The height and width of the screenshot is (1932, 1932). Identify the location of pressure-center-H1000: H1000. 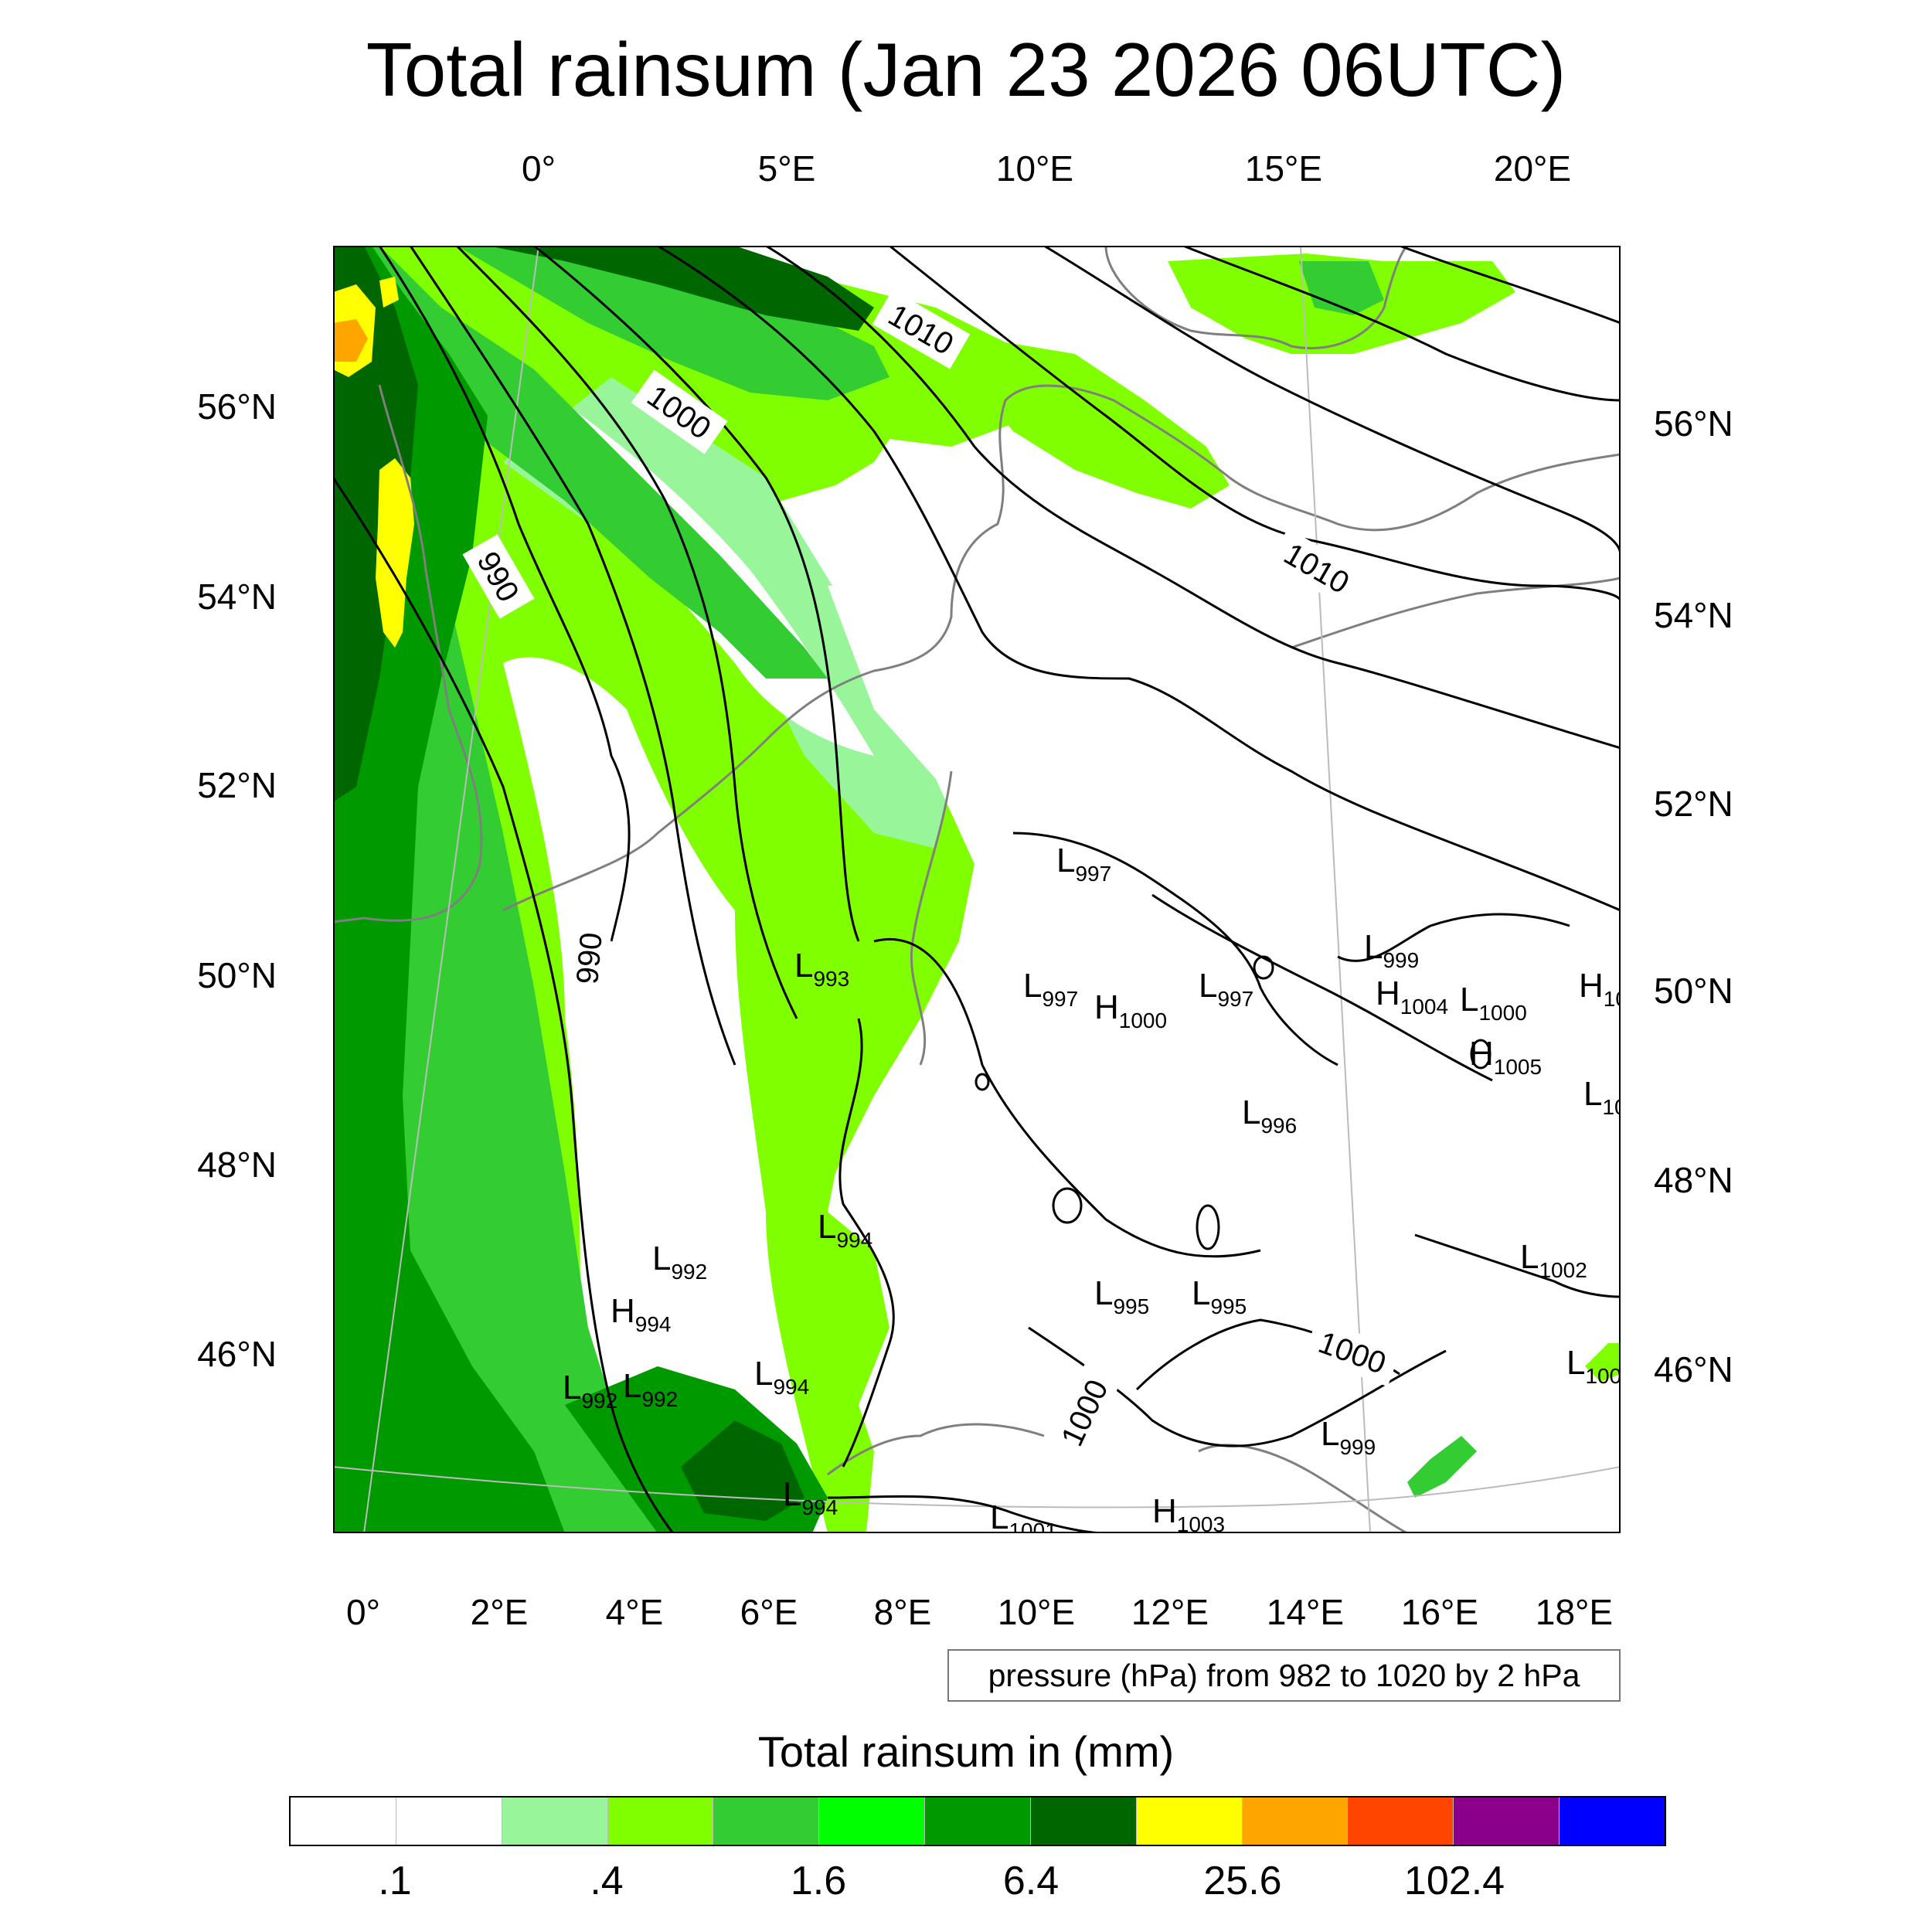
(1130, 1010).